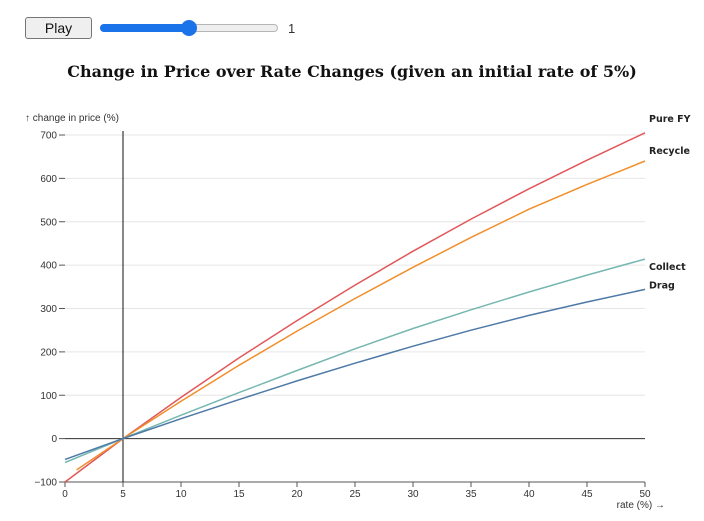 Image resolution: width=704 pixels, height=521 pixels. I want to click on y-tick-label: 400, so click(48, 266).